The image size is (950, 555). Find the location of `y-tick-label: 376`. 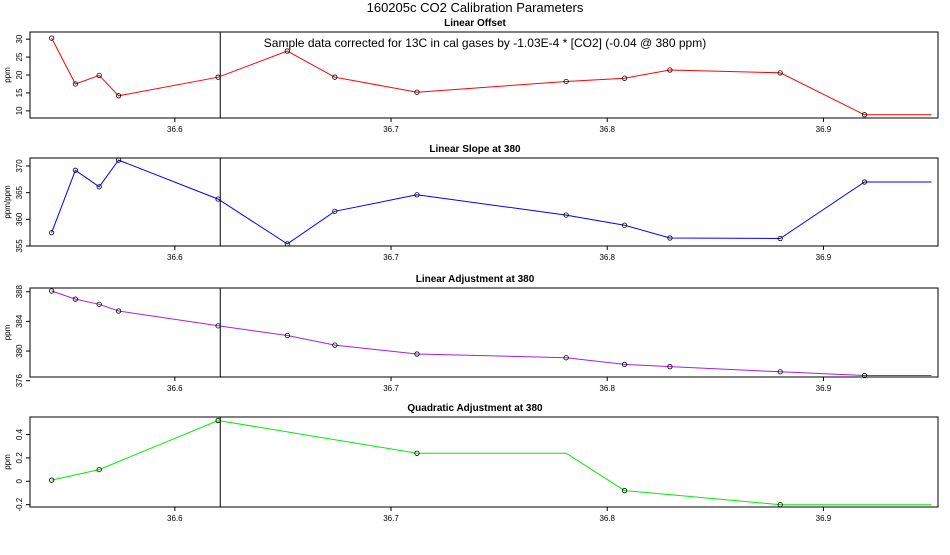

y-tick-label: 376 is located at coordinates (19, 380).